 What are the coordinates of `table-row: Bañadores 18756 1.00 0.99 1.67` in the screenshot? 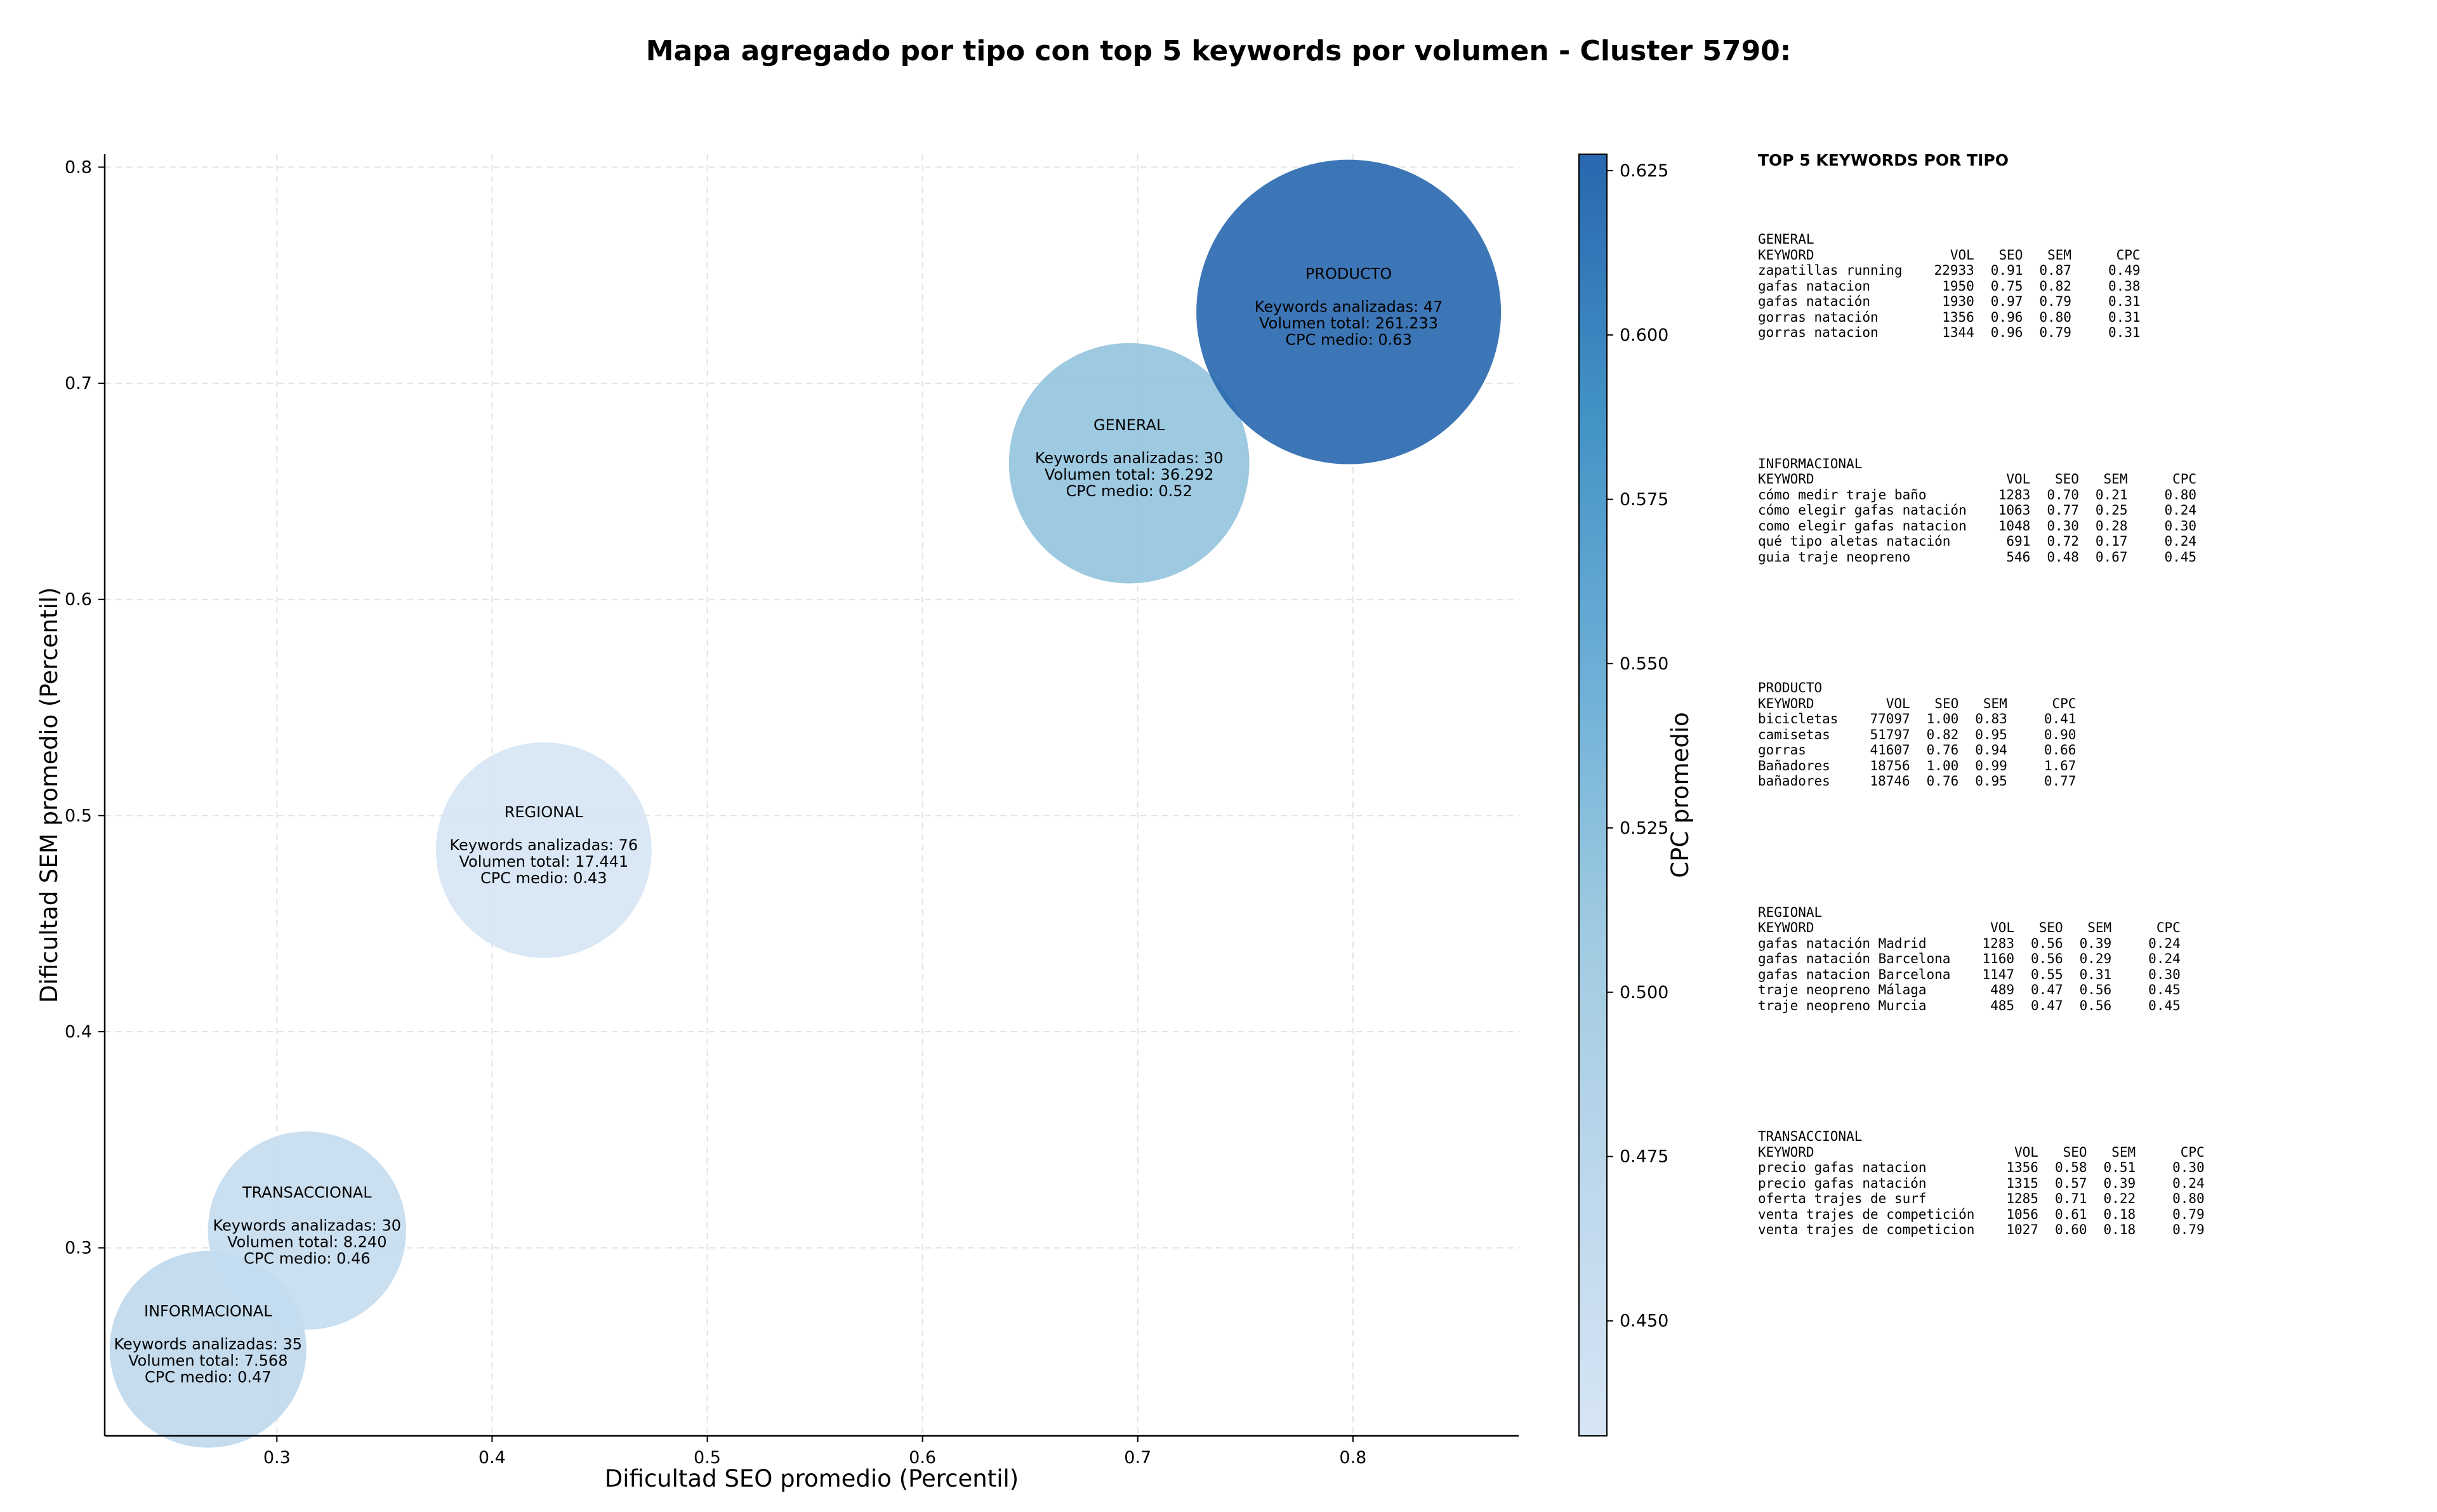 It's located at (1917, 766).